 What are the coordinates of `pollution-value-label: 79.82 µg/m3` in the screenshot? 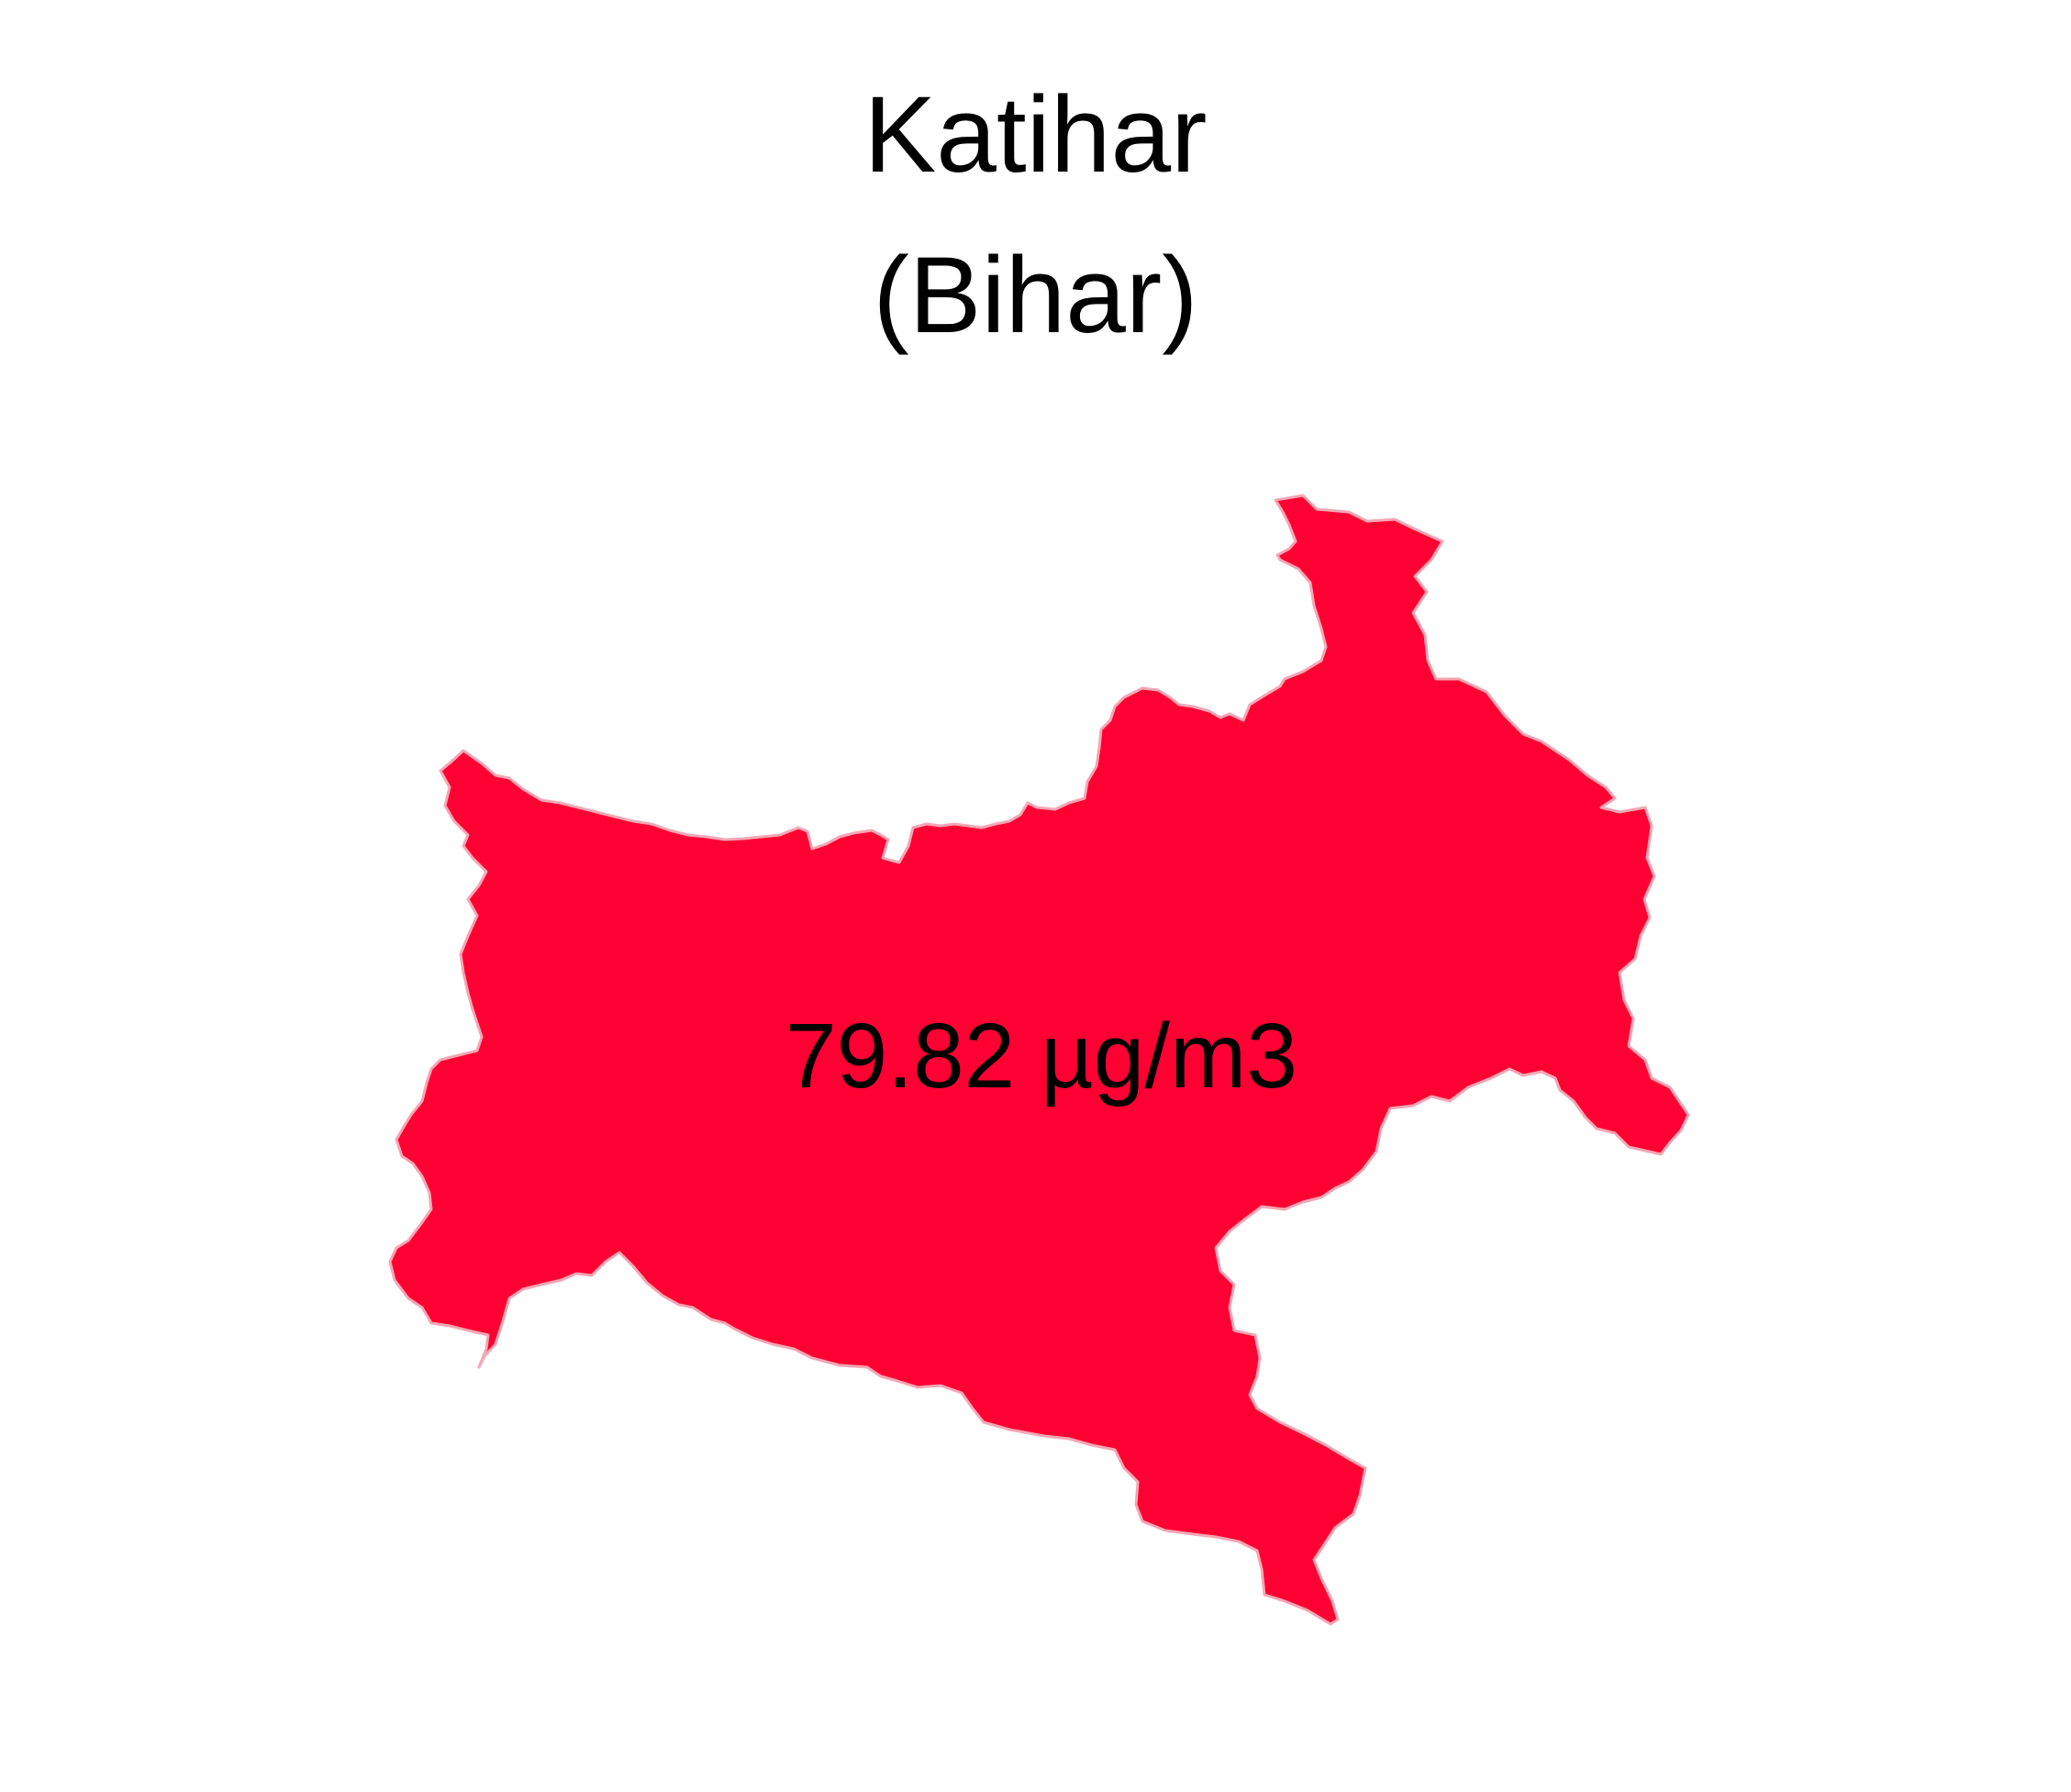 It's located at (1041, 1056).